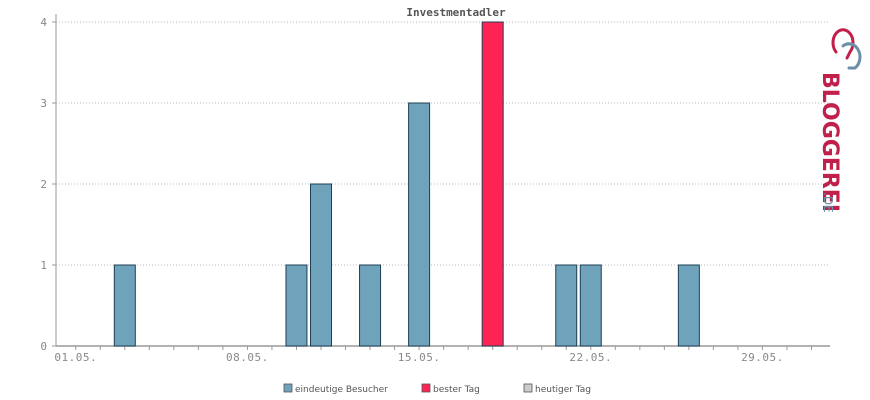  What do you see at coordinates (762, 357) in the screenshot?
I see `x-tick-label: 29.05.` at bounding box center [762, 357].